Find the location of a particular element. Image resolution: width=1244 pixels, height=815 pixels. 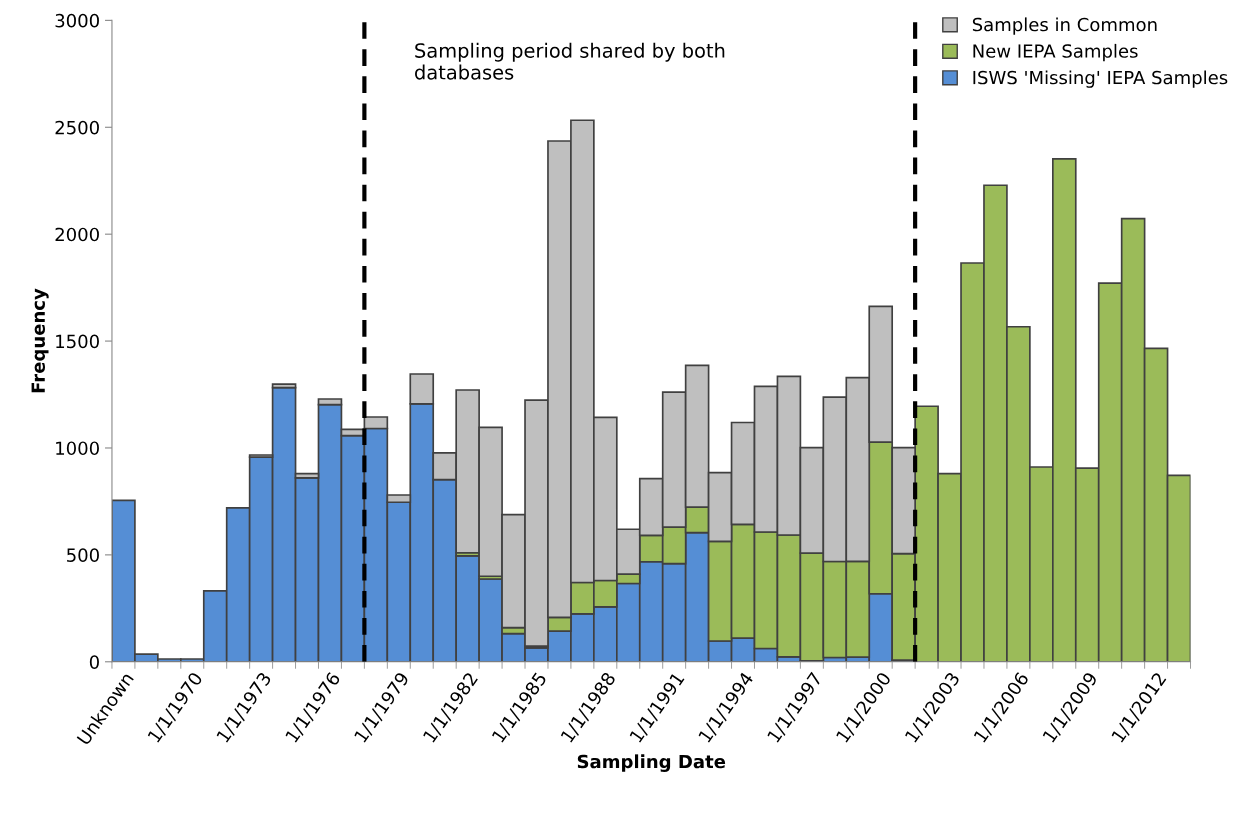

y-tick-label: 3000 is located at coordinates (77, 20).